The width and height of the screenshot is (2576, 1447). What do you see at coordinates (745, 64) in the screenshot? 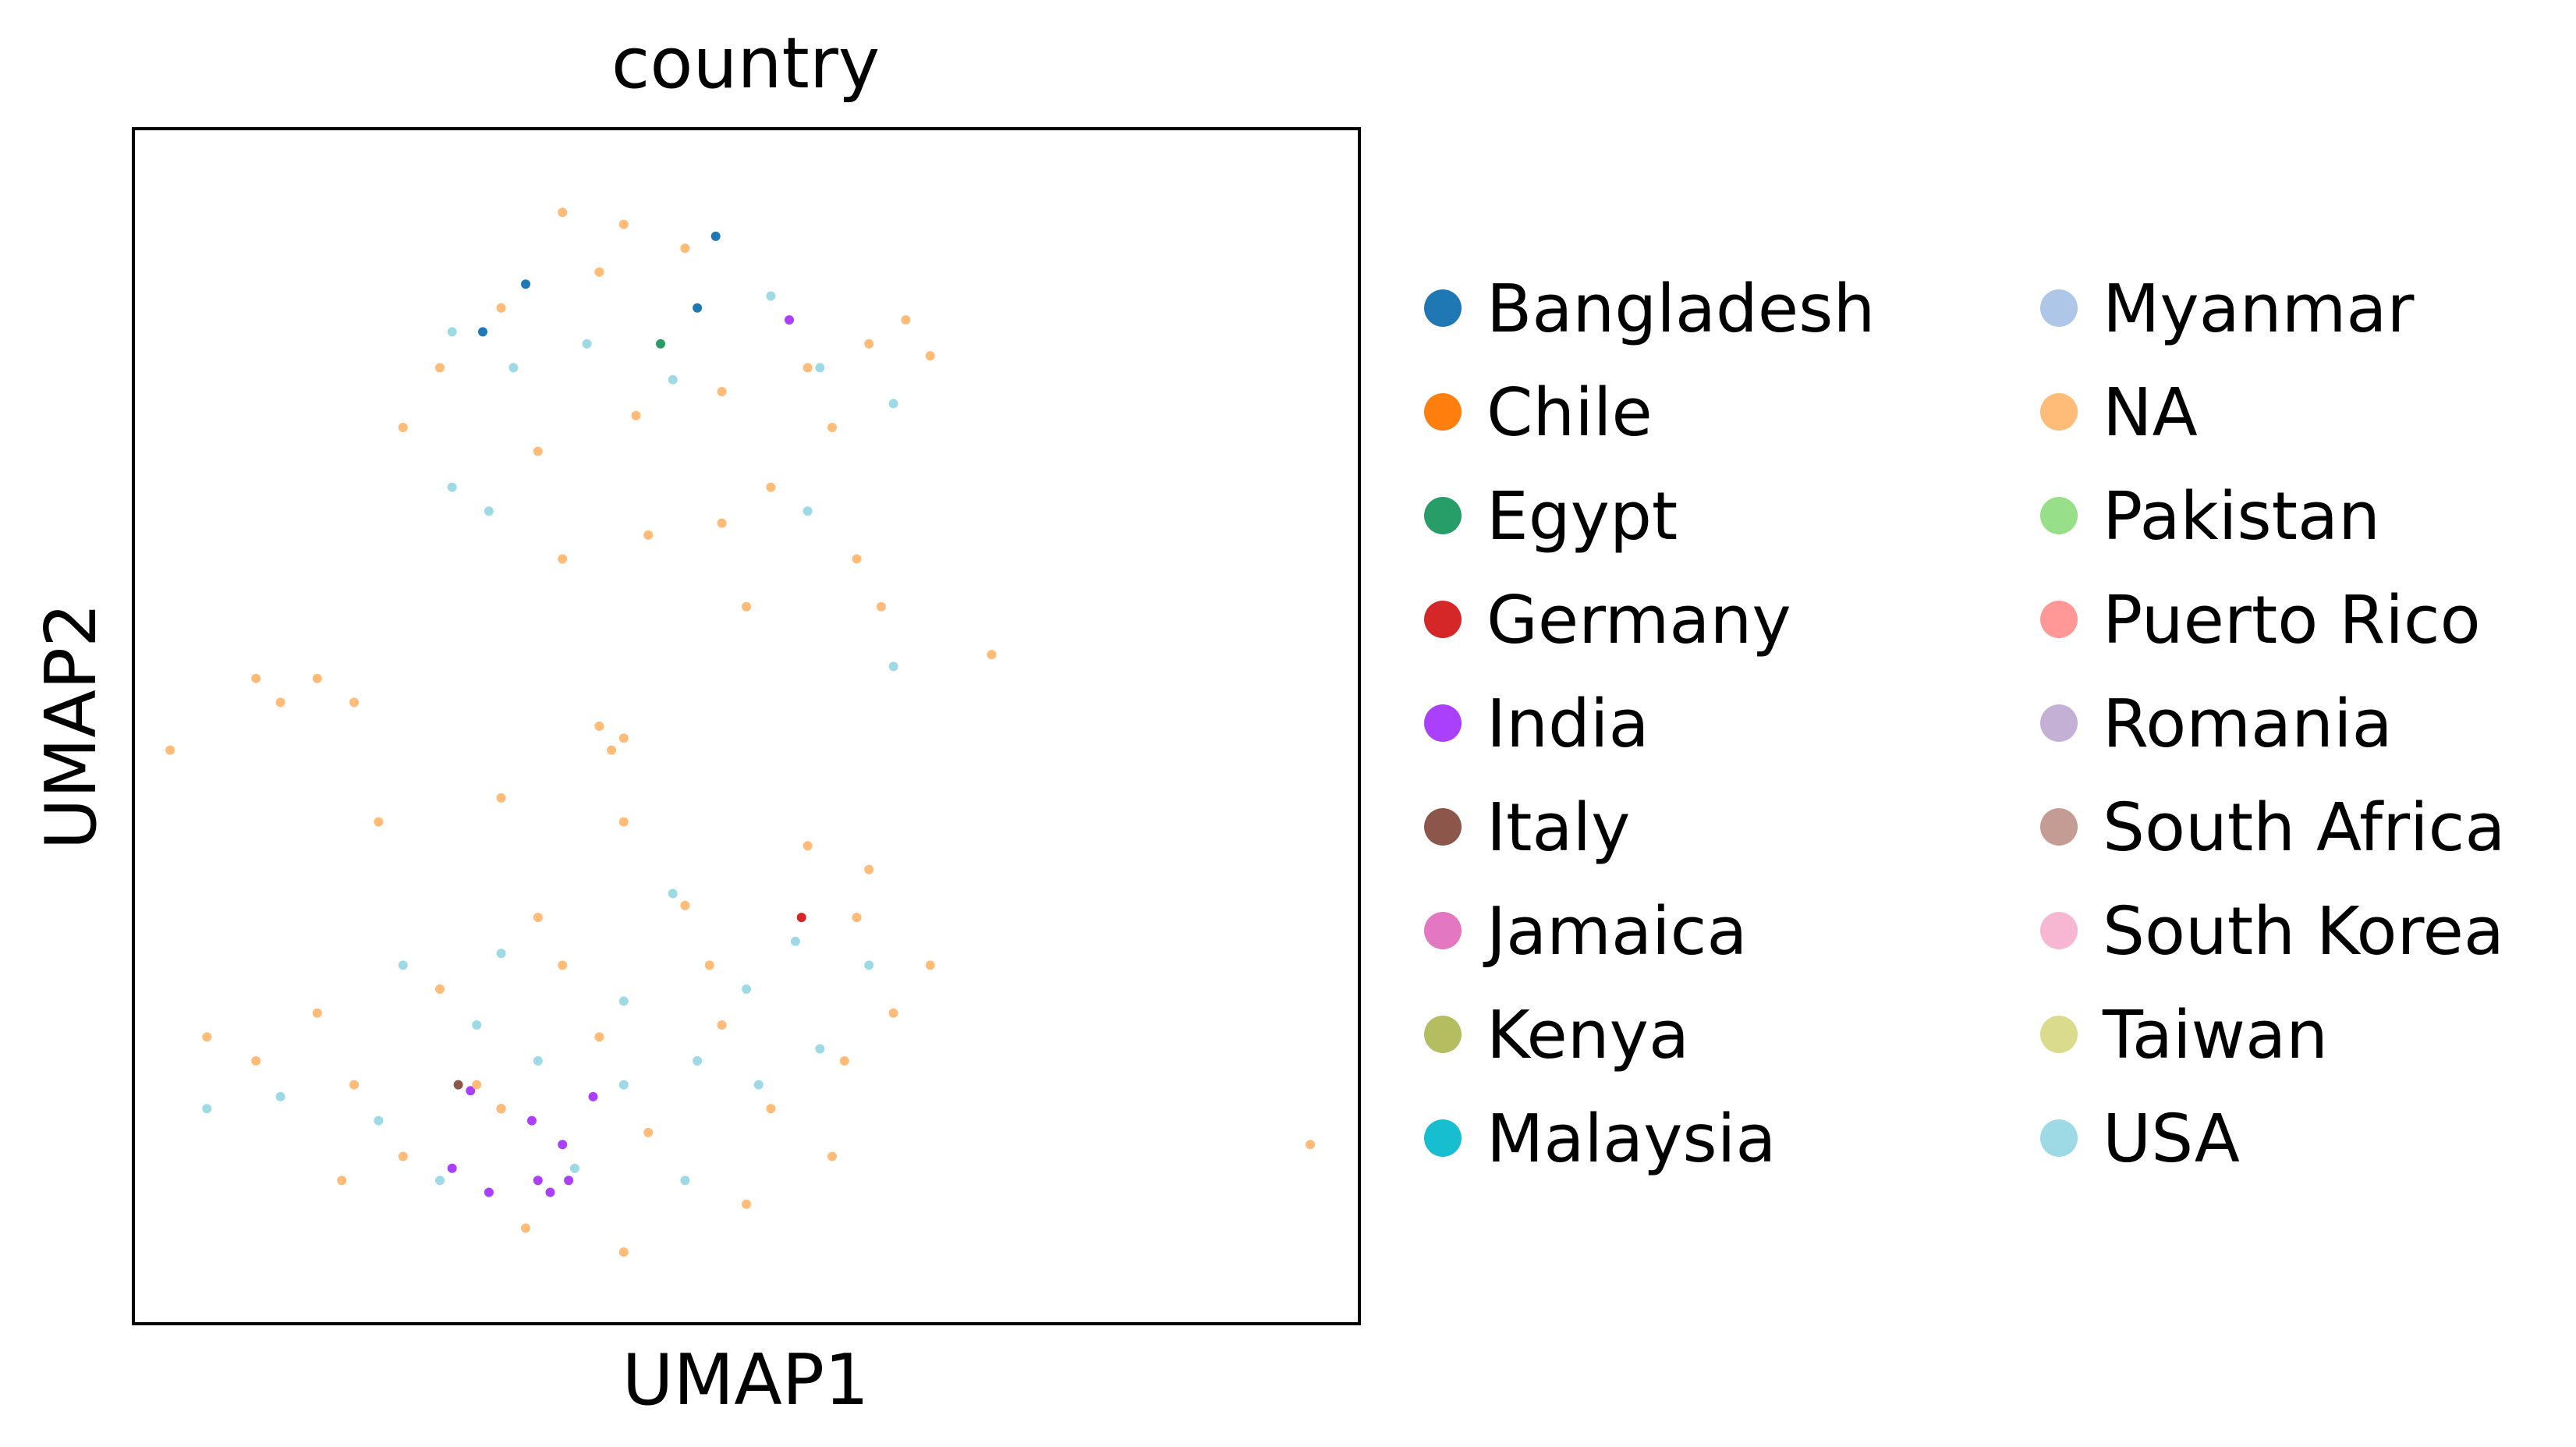
I see `chart-title: country` at bounding box center [745, 64].